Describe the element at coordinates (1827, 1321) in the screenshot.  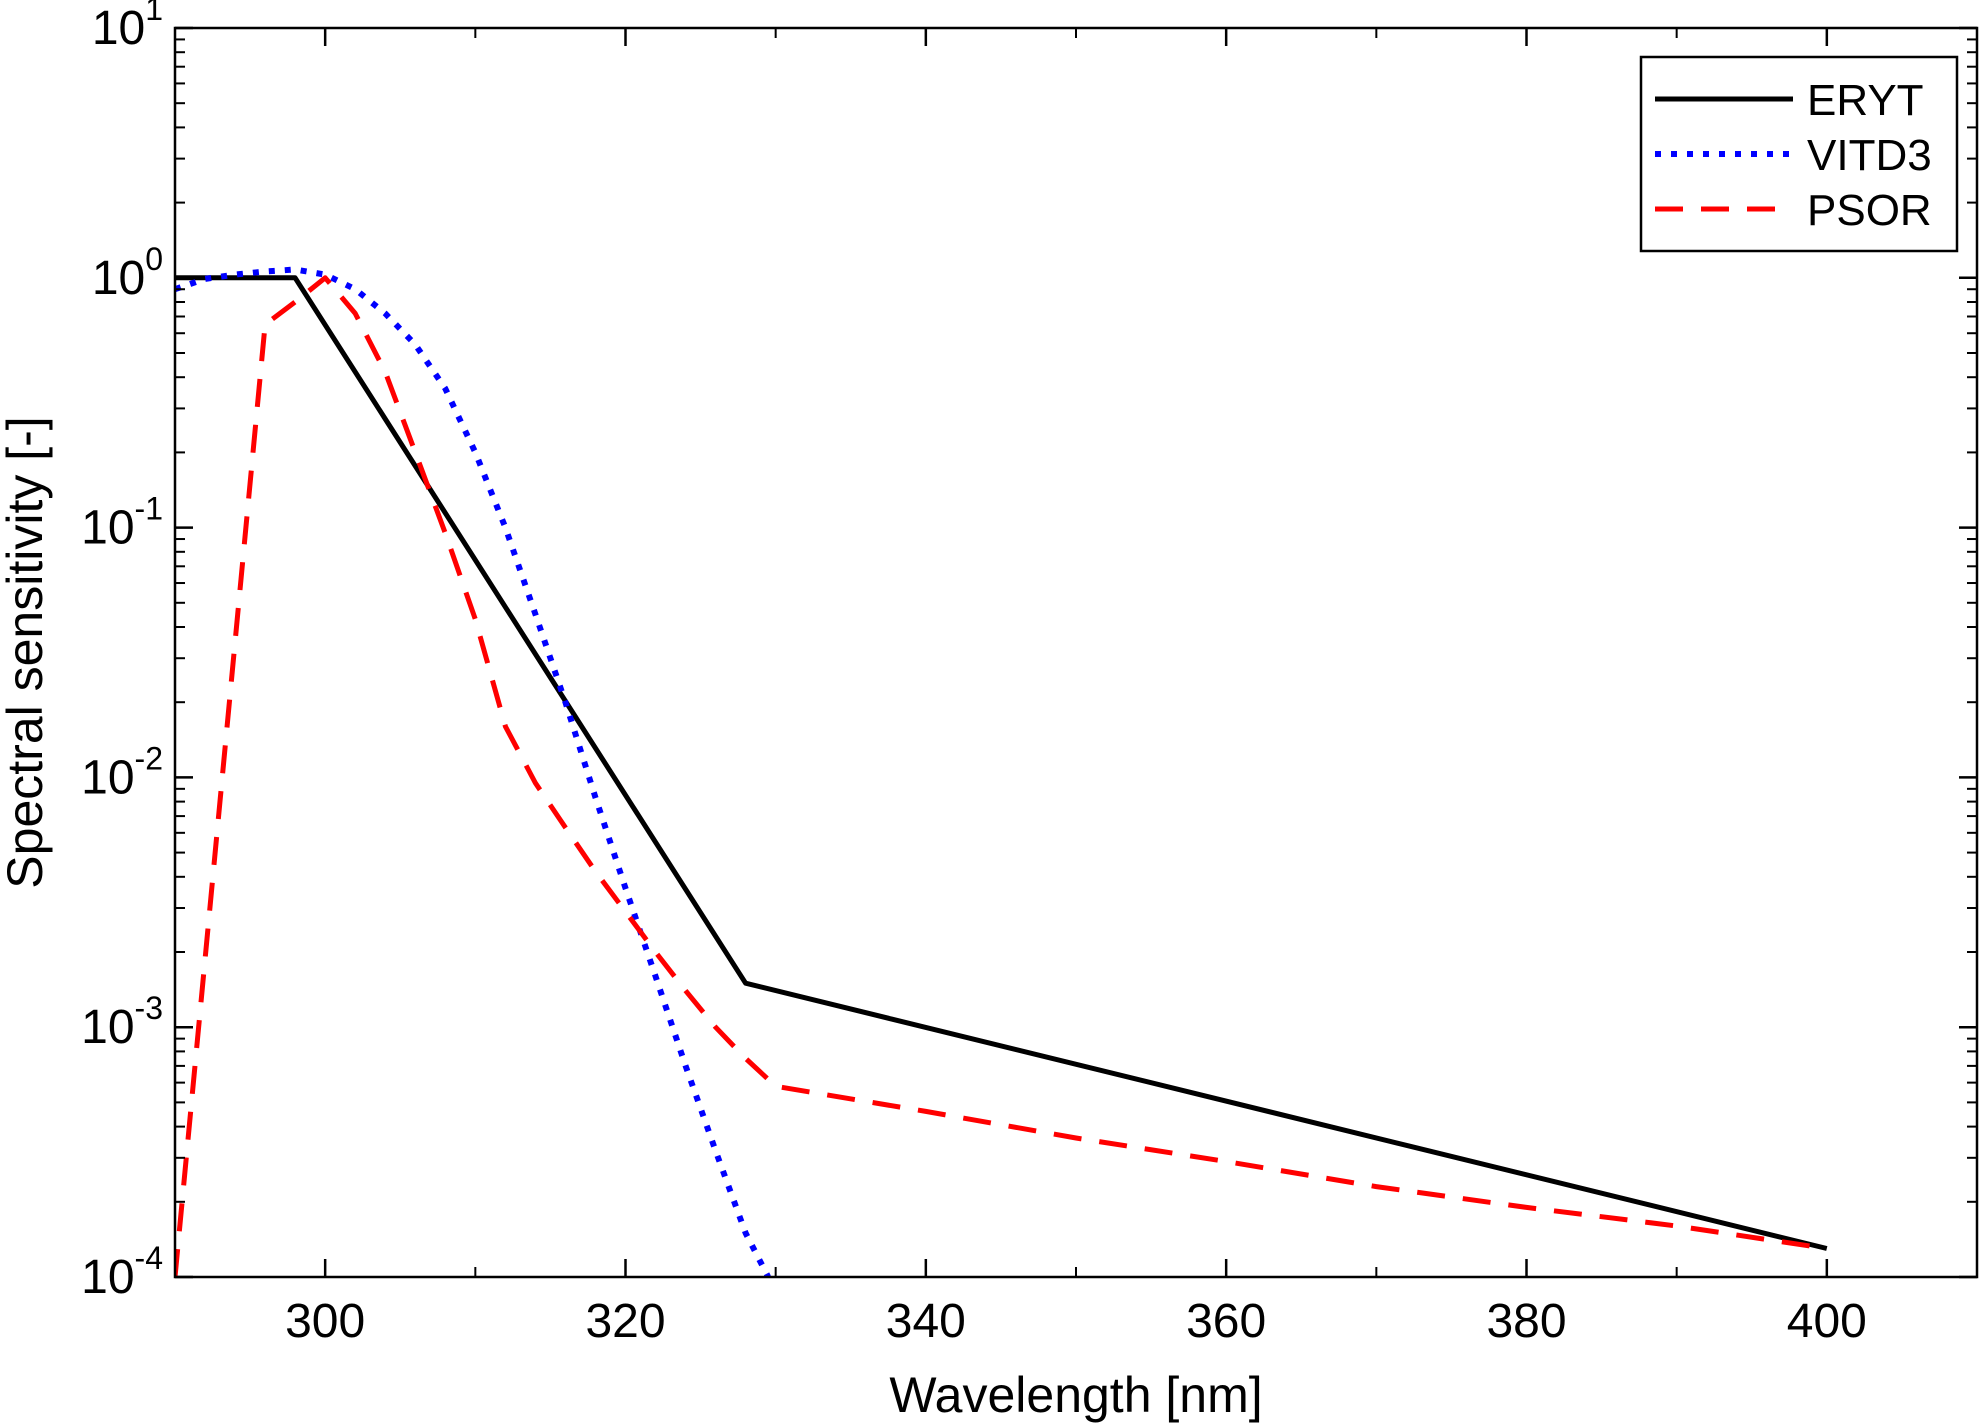
I see `x-tick-label: 400` at that location.